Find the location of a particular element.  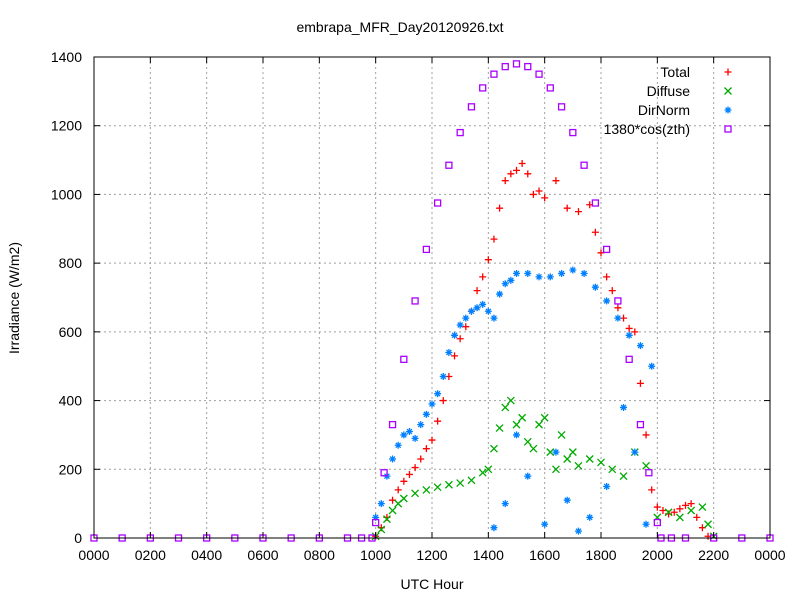

x-tick-label: 1200 is located at coordinates (431, 555).